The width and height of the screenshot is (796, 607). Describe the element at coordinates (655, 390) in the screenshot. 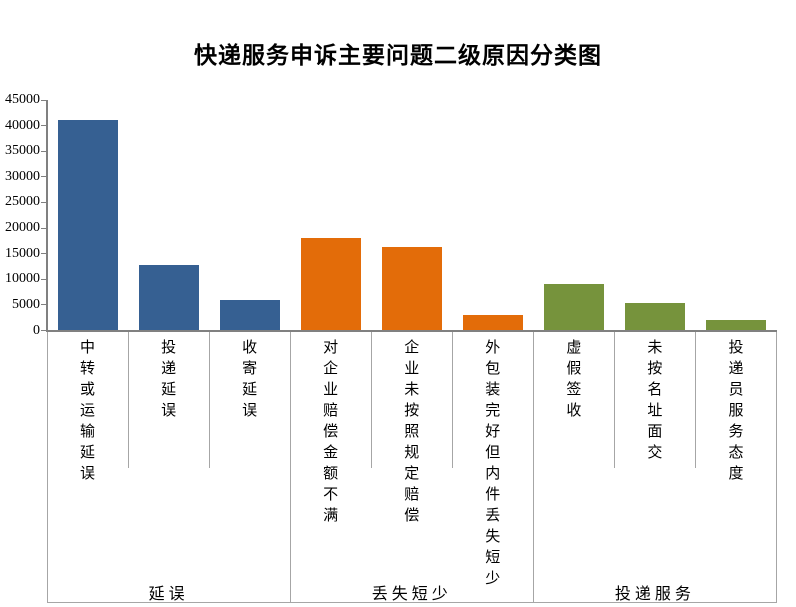

I see `category-label-char: 名` at that location.